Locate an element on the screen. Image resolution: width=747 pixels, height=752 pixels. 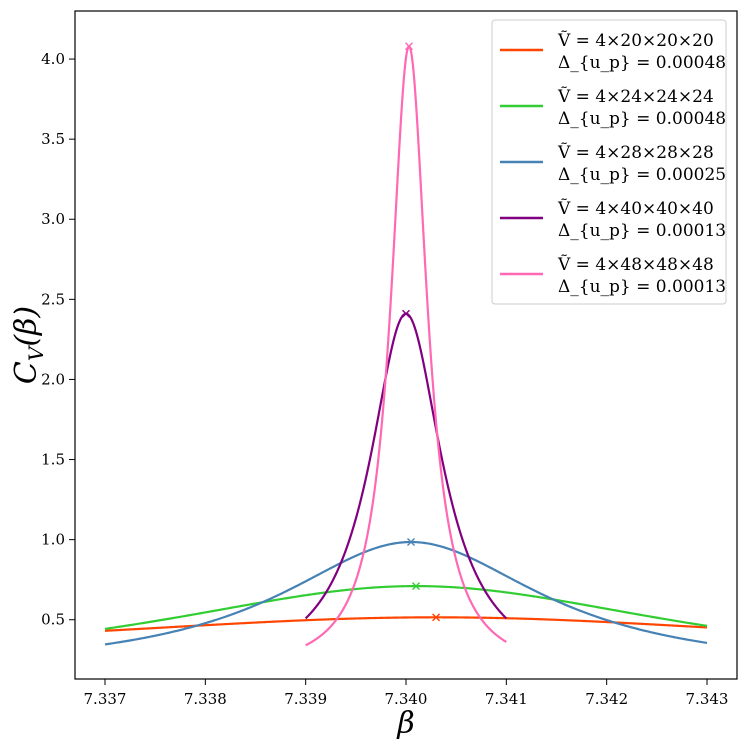
legend-series-name: Ṽ = 4×40×40×40 is located at coordinates (635, 208).